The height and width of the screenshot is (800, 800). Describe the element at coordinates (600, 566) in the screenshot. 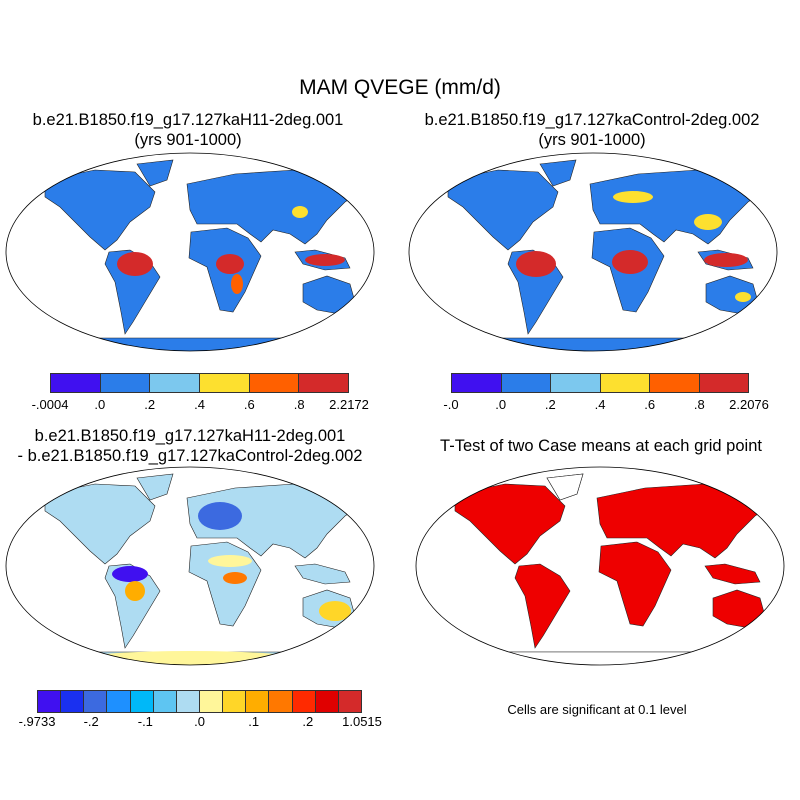

I see `panel4-map` at that location.